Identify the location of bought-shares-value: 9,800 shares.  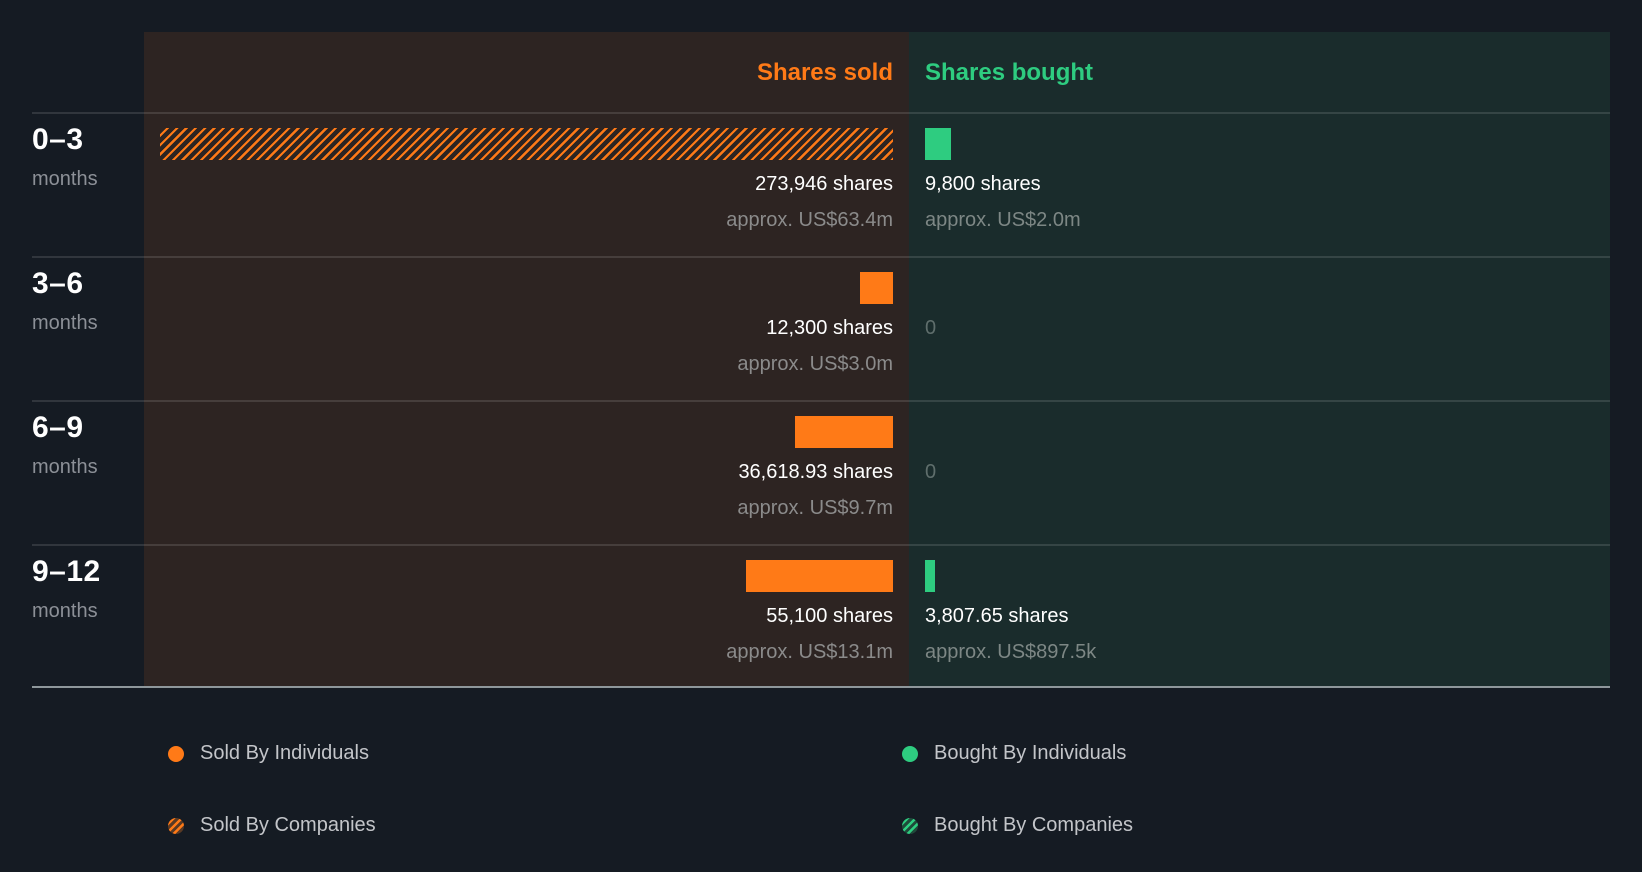
(983, 184).